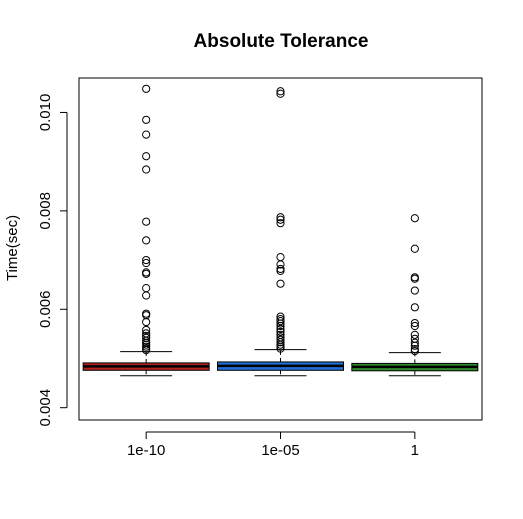 The height and width of the screenshot is (519, 523). I want to click on x-tick-label: 1e-05, so click(280, 450).